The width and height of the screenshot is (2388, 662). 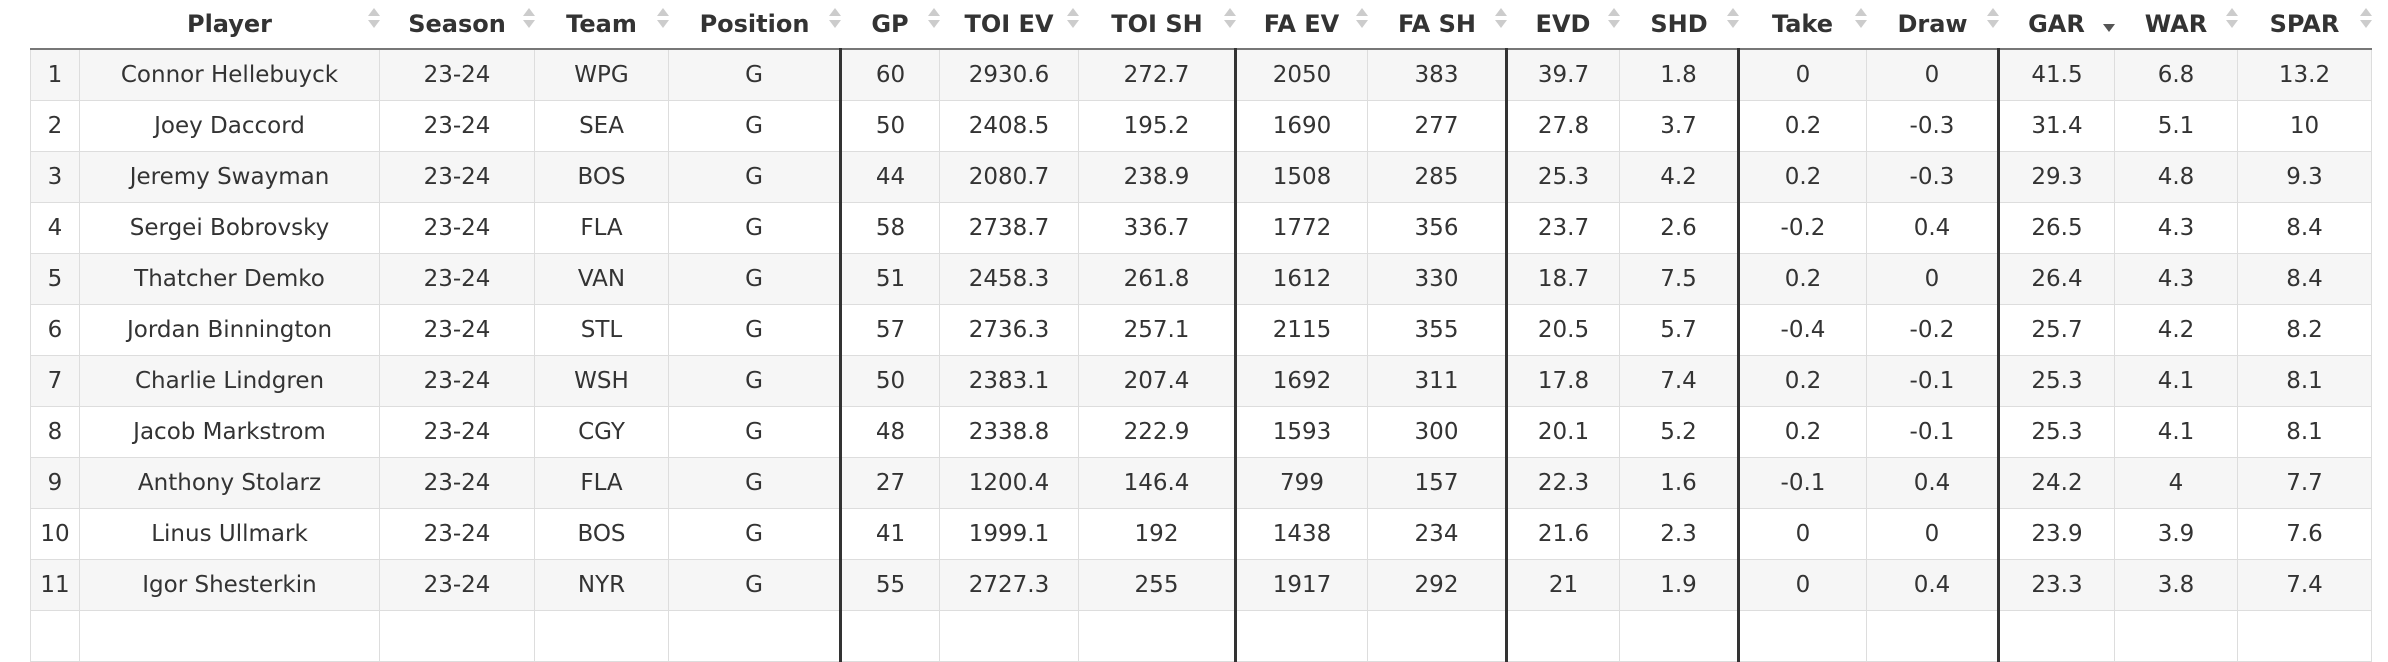 I want to click on column-header: Position, so click(x=754, y=25).